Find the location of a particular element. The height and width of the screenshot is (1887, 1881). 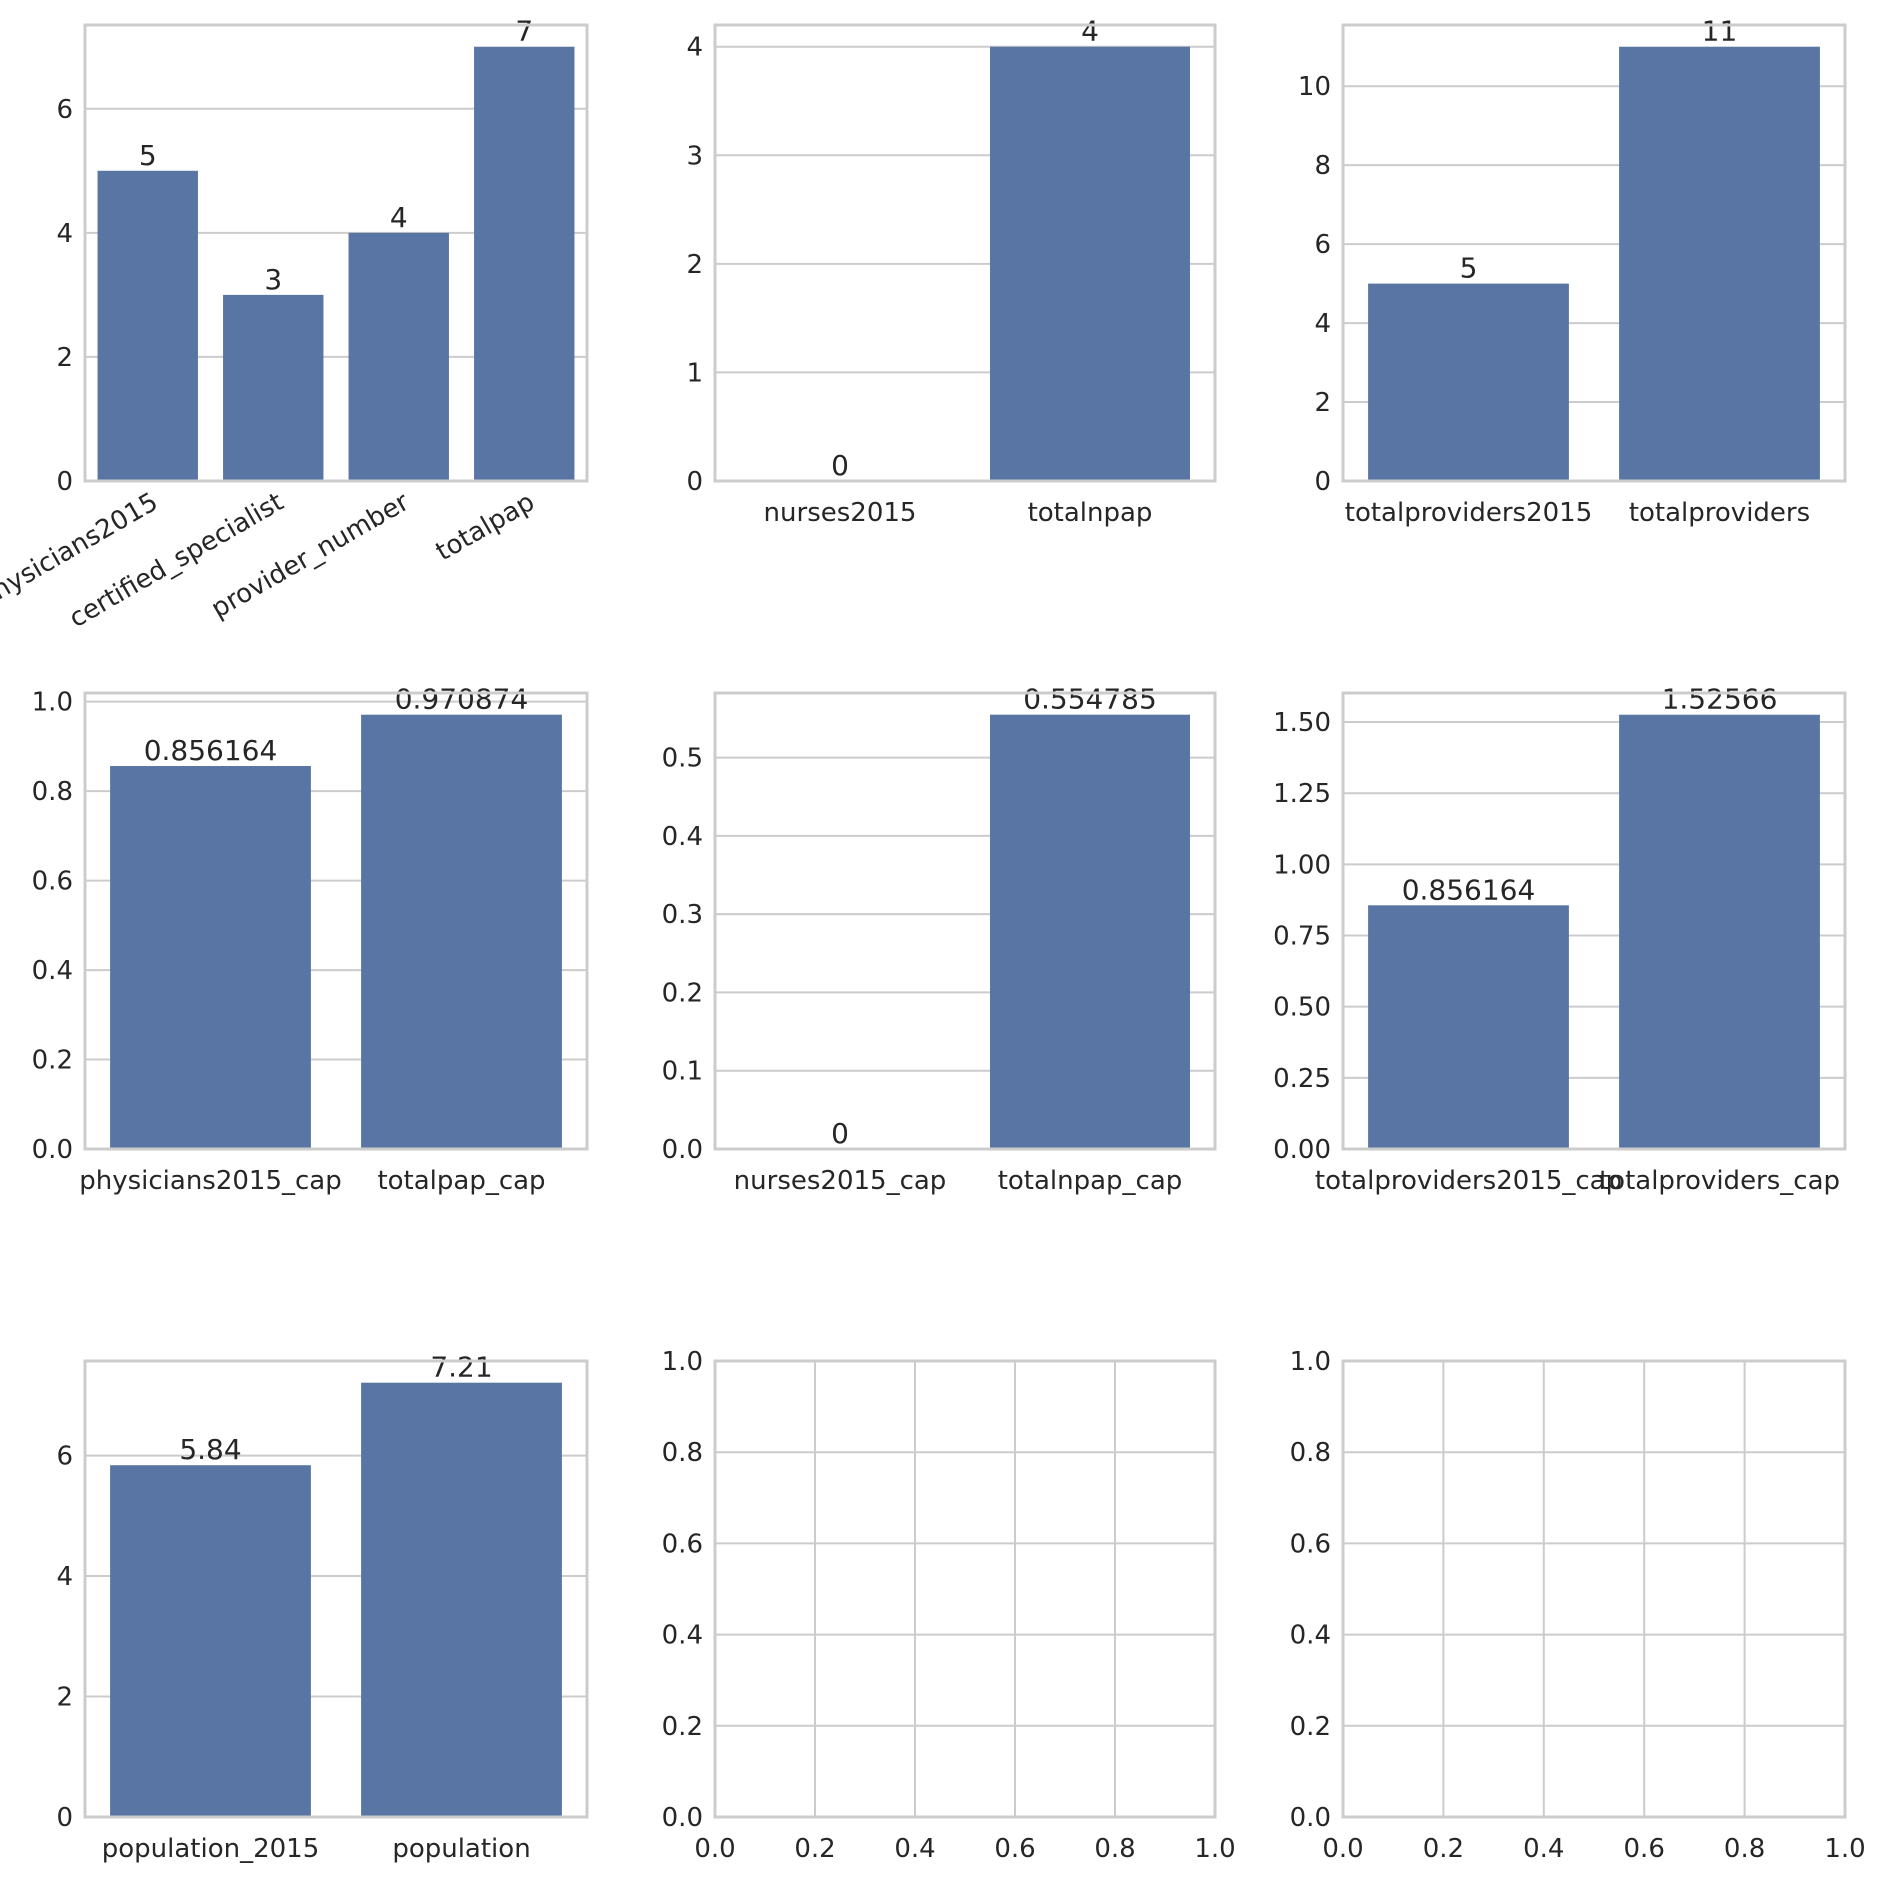

data-label: 1.52566 is located at coordinates (1720, 699).